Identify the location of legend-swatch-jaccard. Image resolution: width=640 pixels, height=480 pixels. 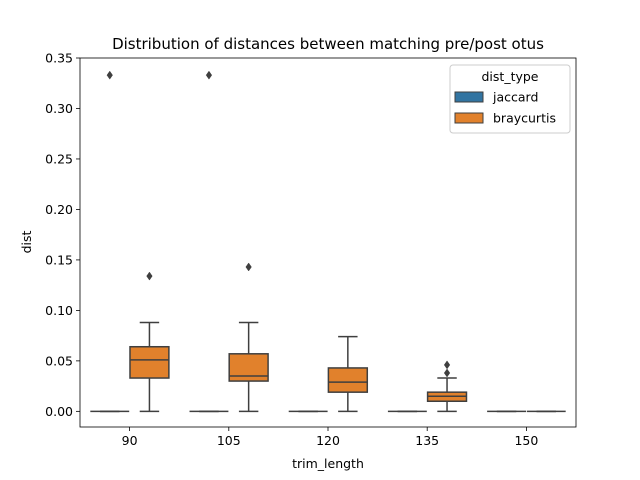
(469, 97).